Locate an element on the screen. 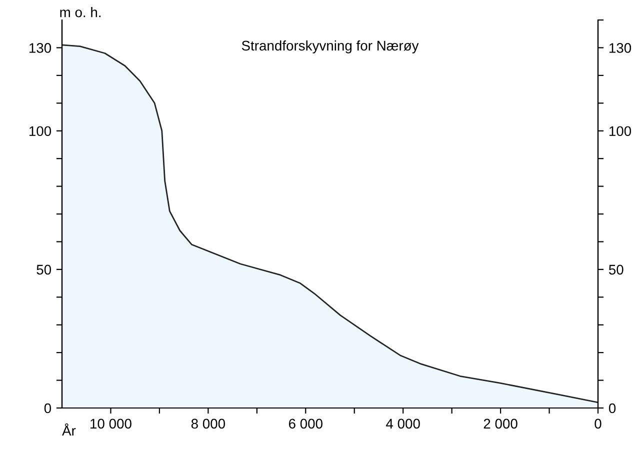 The width and height of the screenshot is (644, 449). x-axis-title: År is located at coordinates (69, 429).